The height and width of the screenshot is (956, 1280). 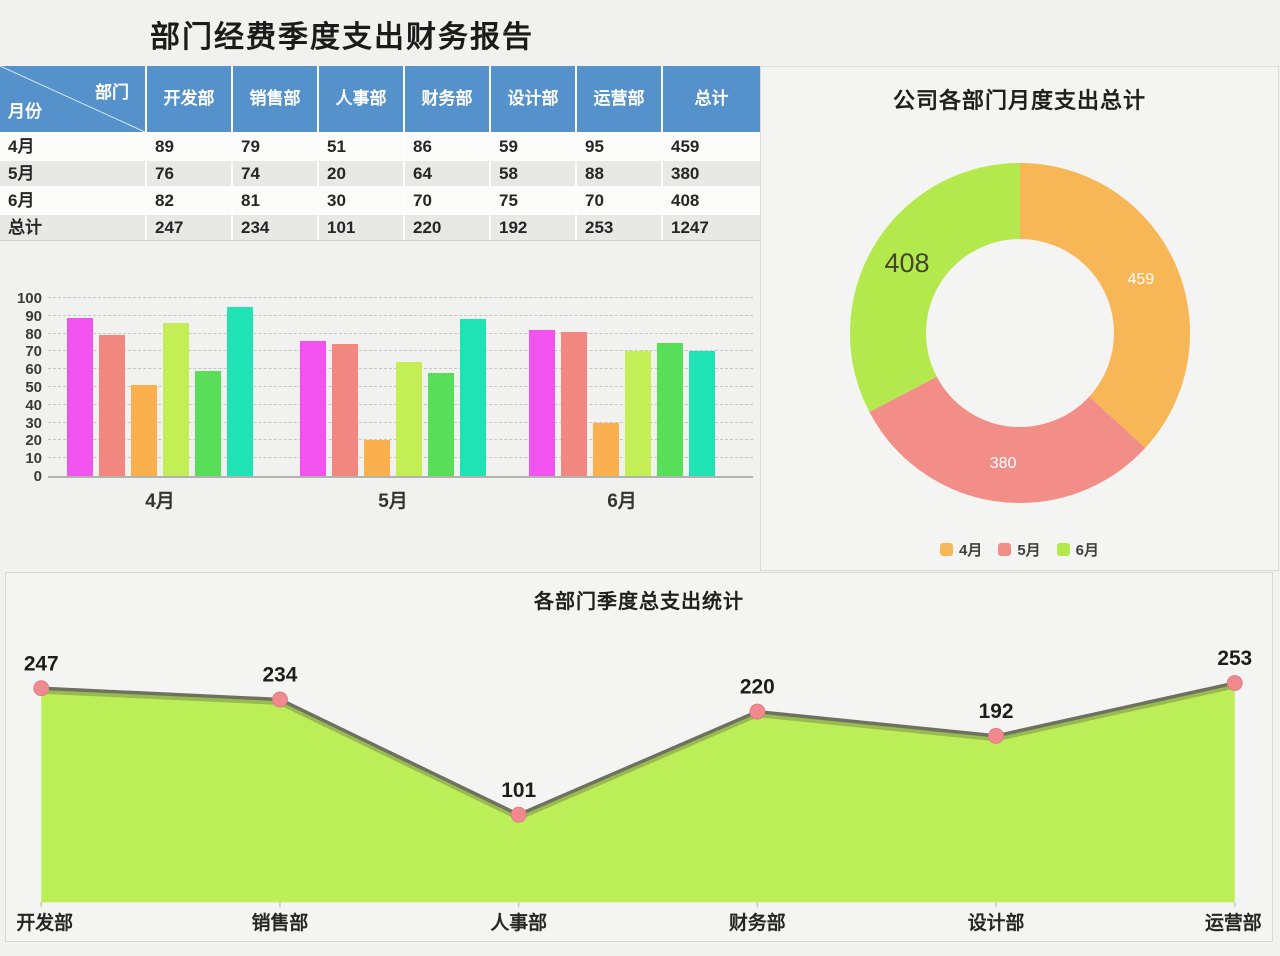 What do you see at coordinates (639, 602) in the screenshot?
I see `area-chart-title: 各部门季度总支出统计` at bounding box center [639, 602].